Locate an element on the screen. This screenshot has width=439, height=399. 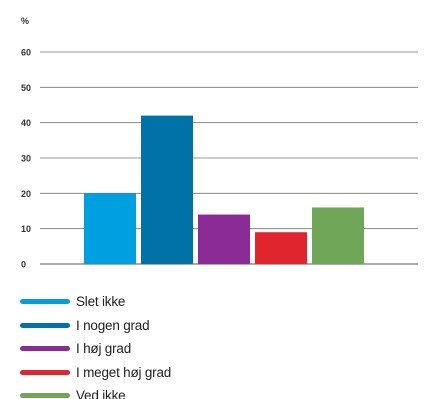
y-tick-label: 30 is located at coordinates (26, 159).